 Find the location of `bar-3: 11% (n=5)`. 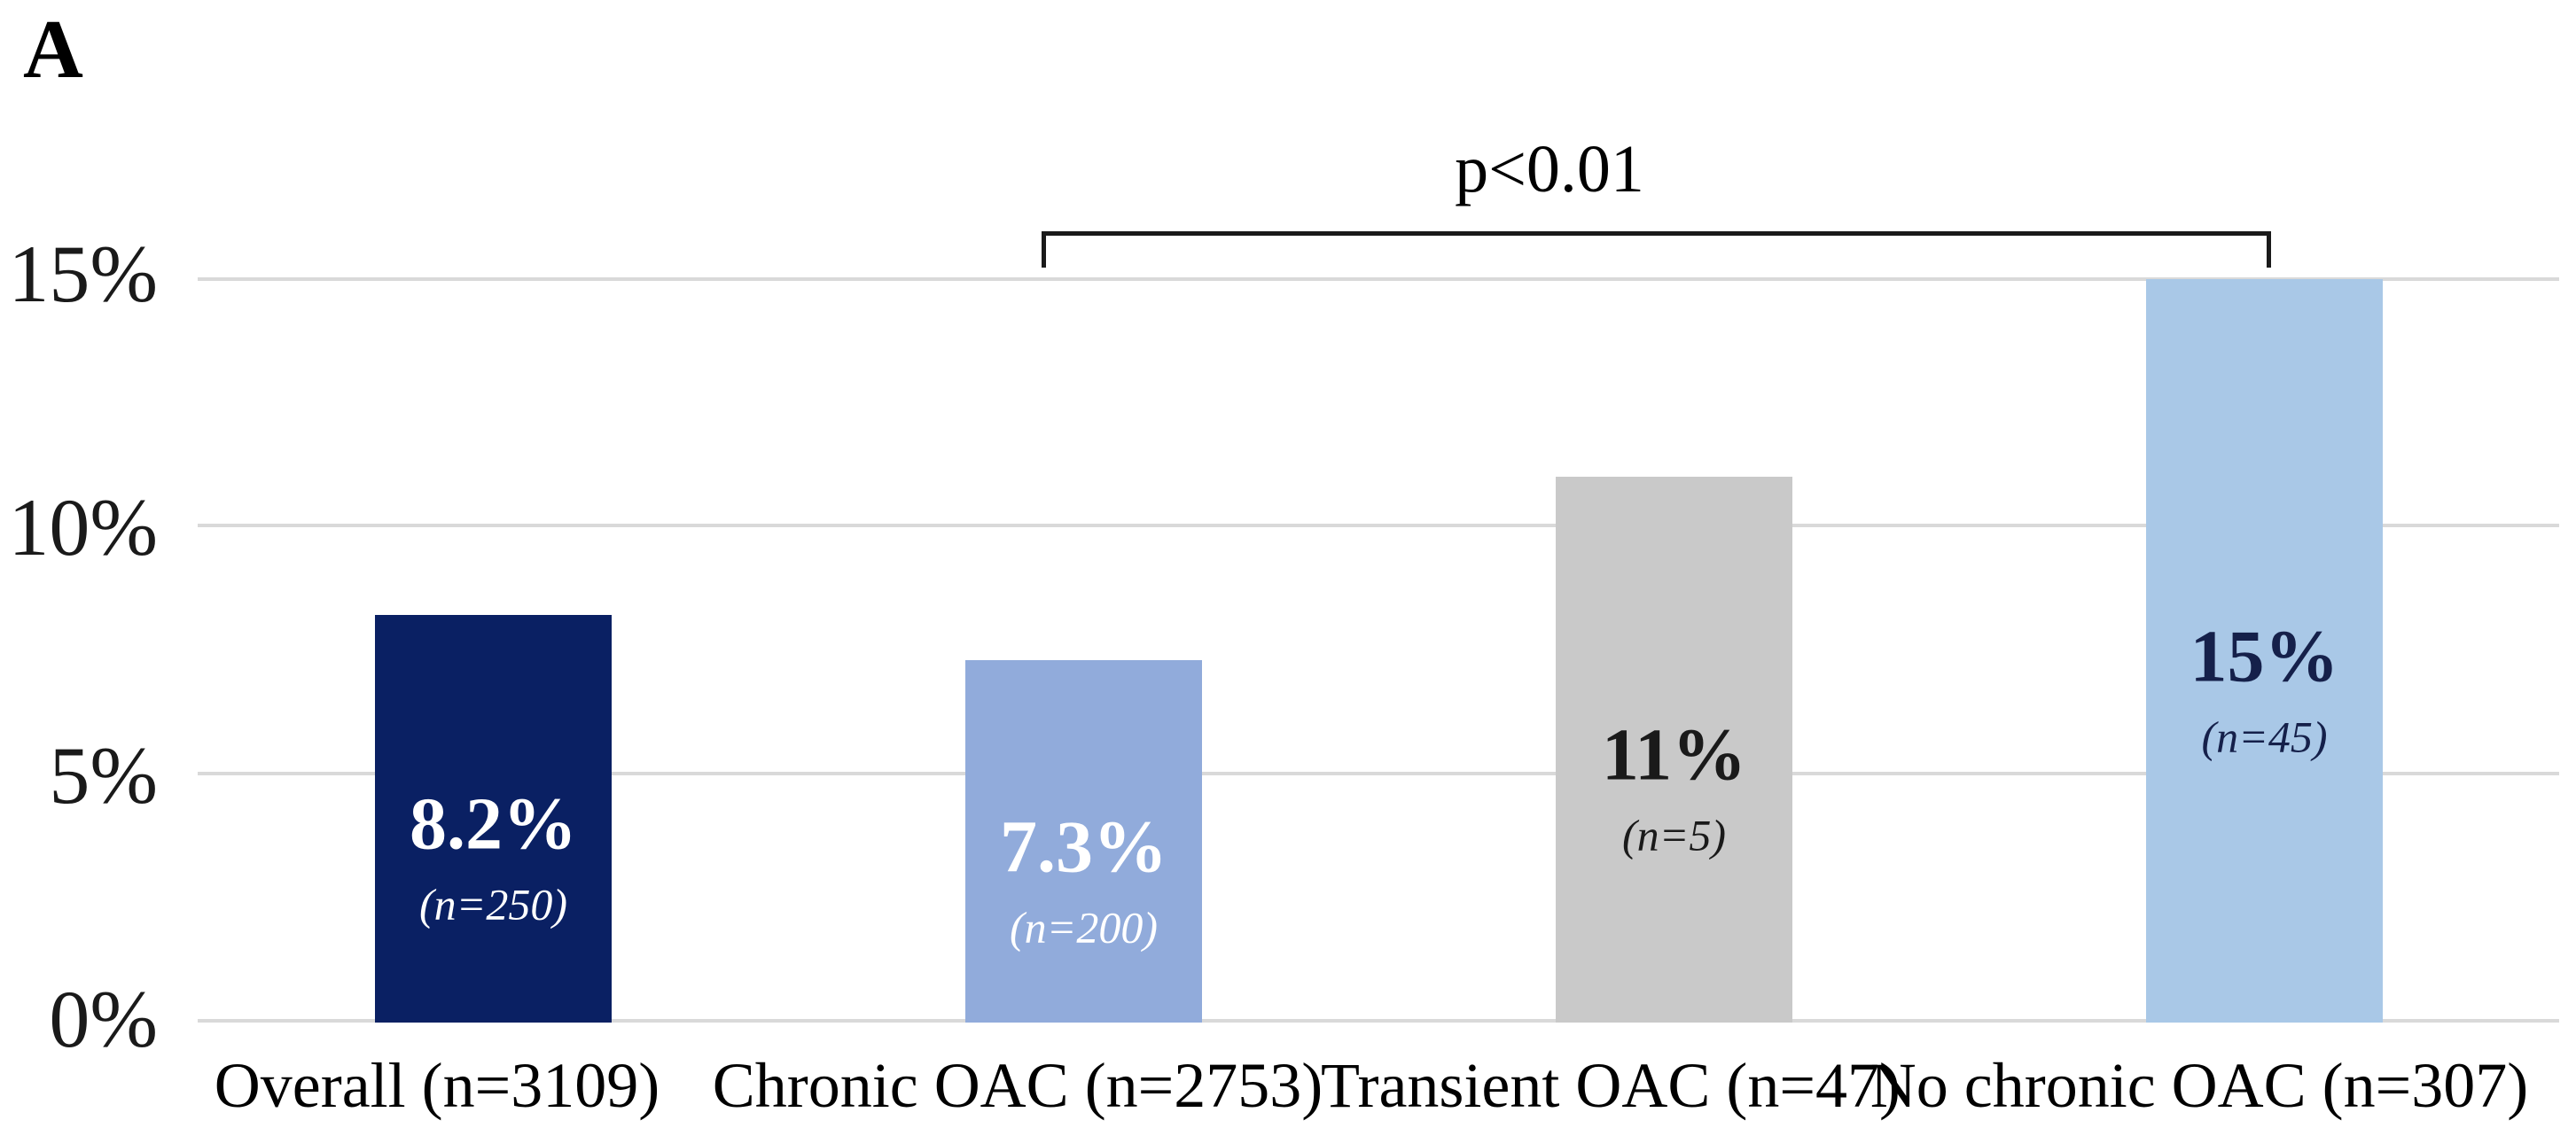

bar-3: 11% (n=5) is located at coordinates (1674, 750).